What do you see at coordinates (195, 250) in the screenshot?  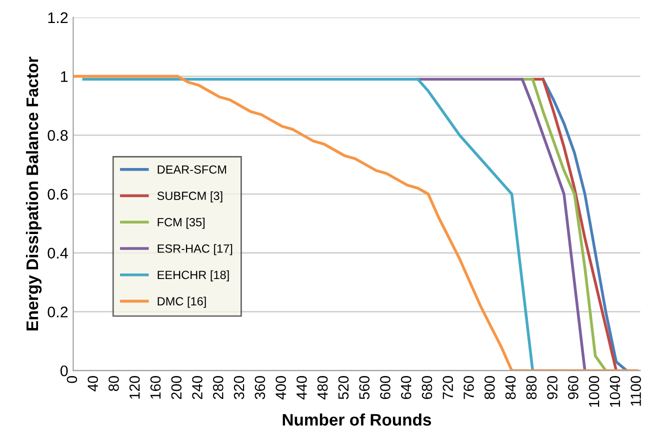 I see `legend-label: ESR-HAC [17]` at bounding box center [195, 250].